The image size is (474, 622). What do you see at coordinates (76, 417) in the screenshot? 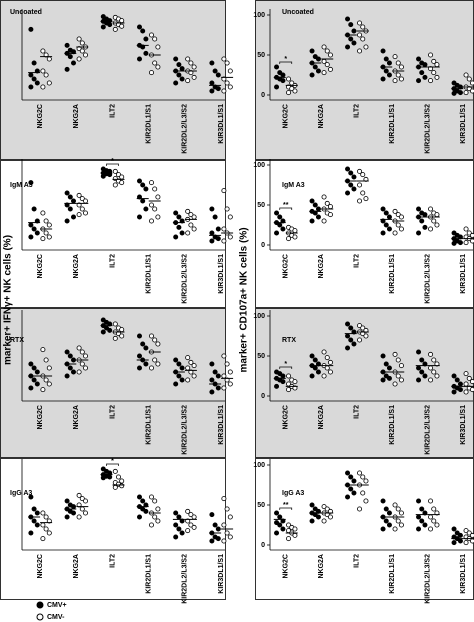
I see `x-tick-label: NKG2A` at bounding box center [76, 417].